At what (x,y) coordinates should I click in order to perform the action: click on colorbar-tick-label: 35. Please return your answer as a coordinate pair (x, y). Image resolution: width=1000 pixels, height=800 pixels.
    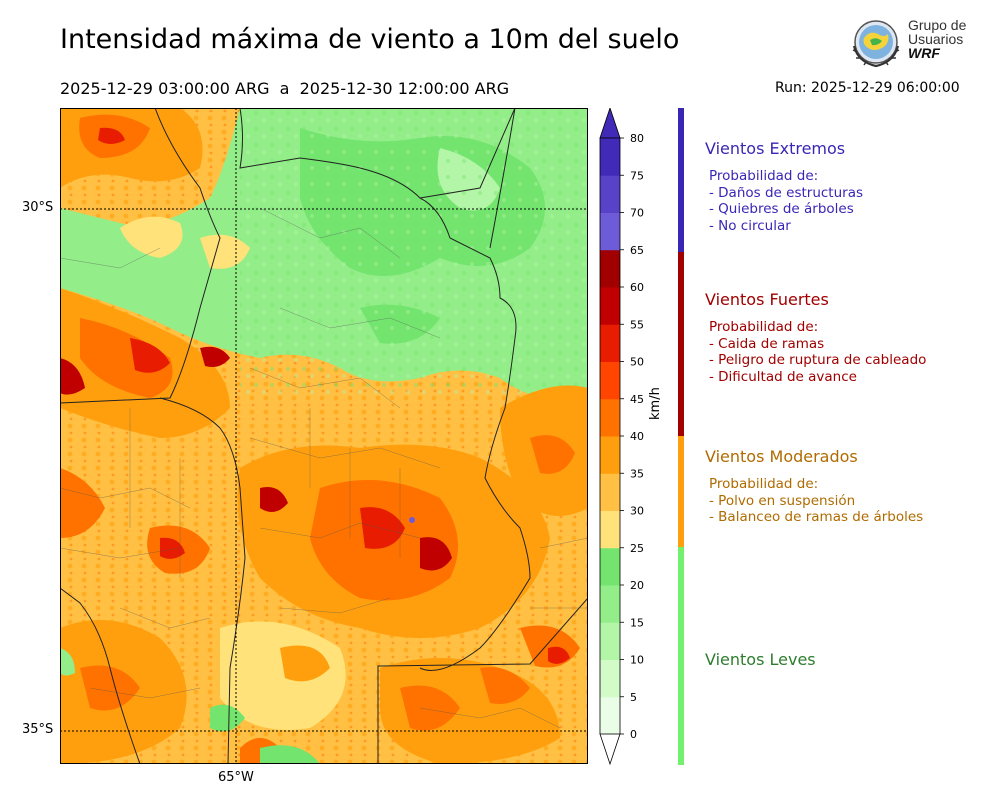
    Looking at the image, I should click on (637, 473).